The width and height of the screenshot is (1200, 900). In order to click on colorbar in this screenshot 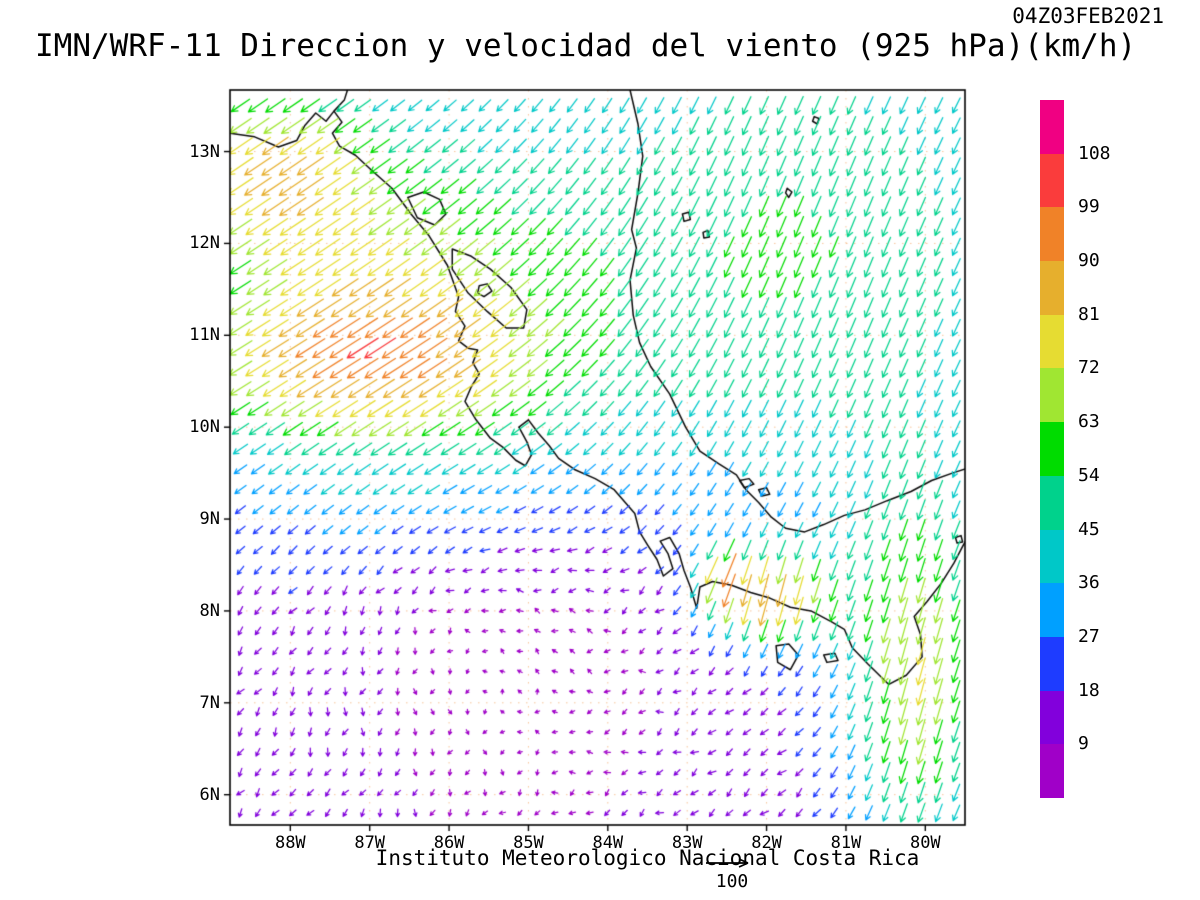, I will do `click(1052, 449)`.